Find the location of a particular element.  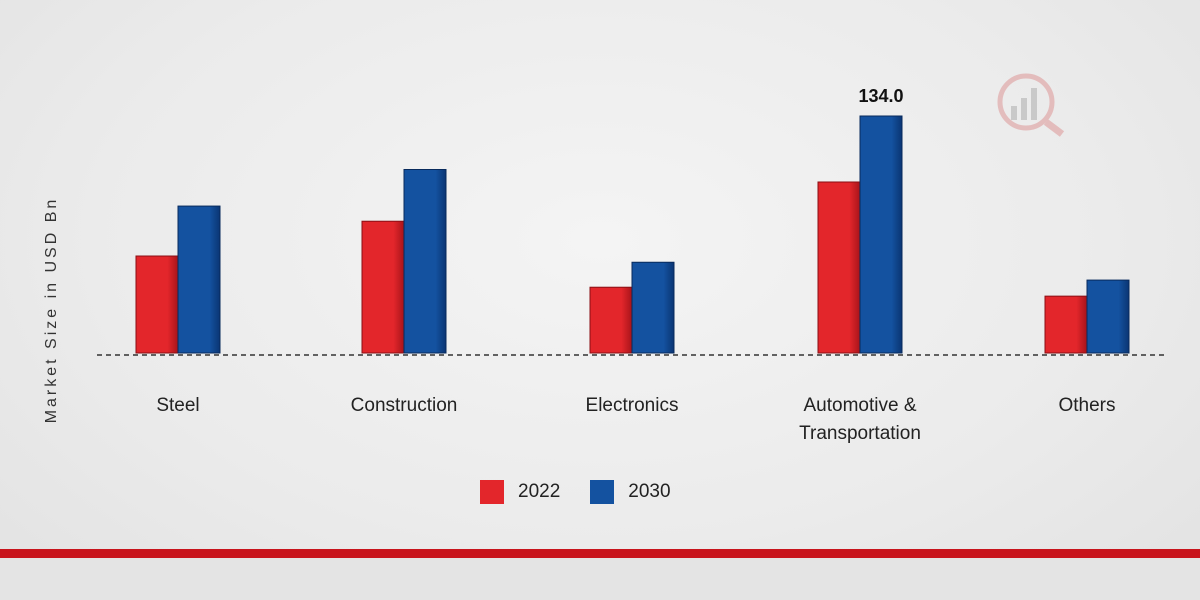

x-tick-label: Automotive & Transportation is located at coordinates (860, 419).